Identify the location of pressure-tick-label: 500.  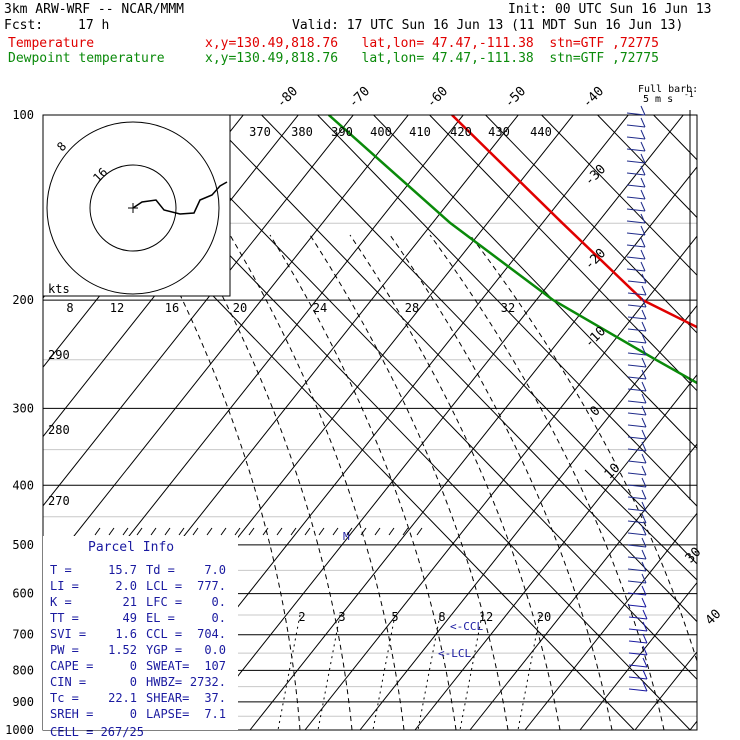
(23, 545).